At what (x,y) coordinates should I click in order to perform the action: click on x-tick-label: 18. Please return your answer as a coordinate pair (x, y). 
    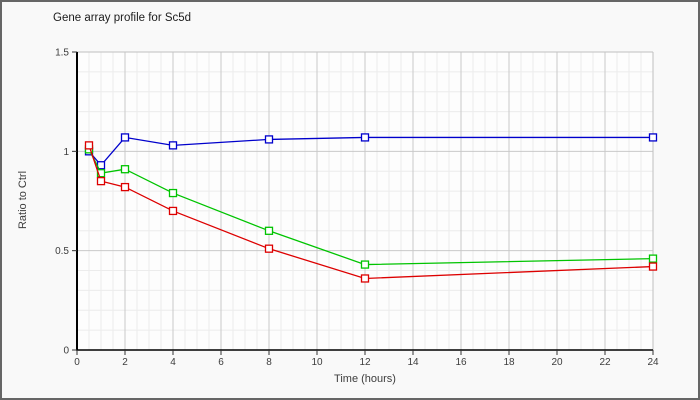
    Looking at the image, I should click on (509, 362).